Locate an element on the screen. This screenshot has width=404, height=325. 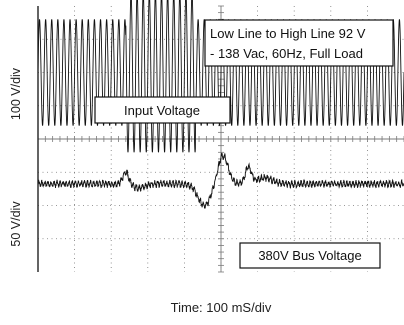
bus-voltage-legend-box is located at coordinates (310, 255).